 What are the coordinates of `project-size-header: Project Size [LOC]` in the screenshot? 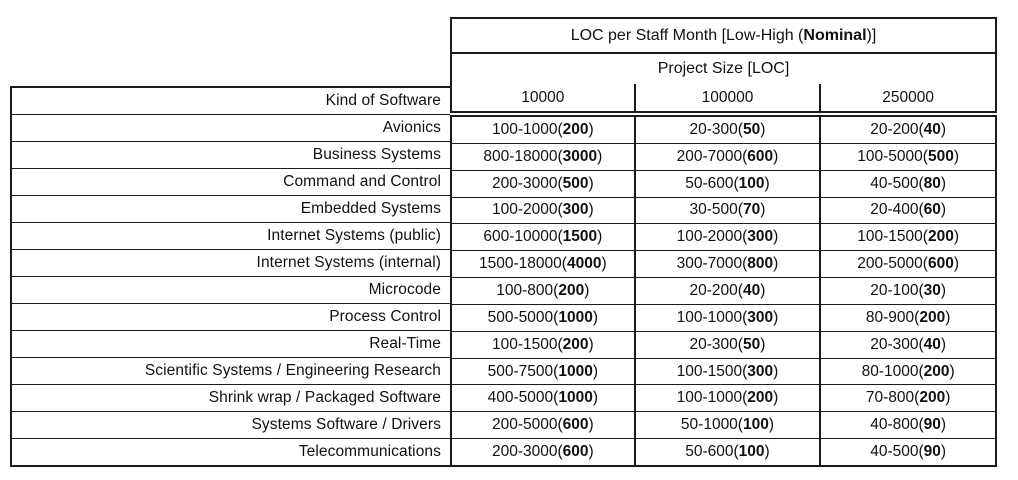 It's located at (723, 68).